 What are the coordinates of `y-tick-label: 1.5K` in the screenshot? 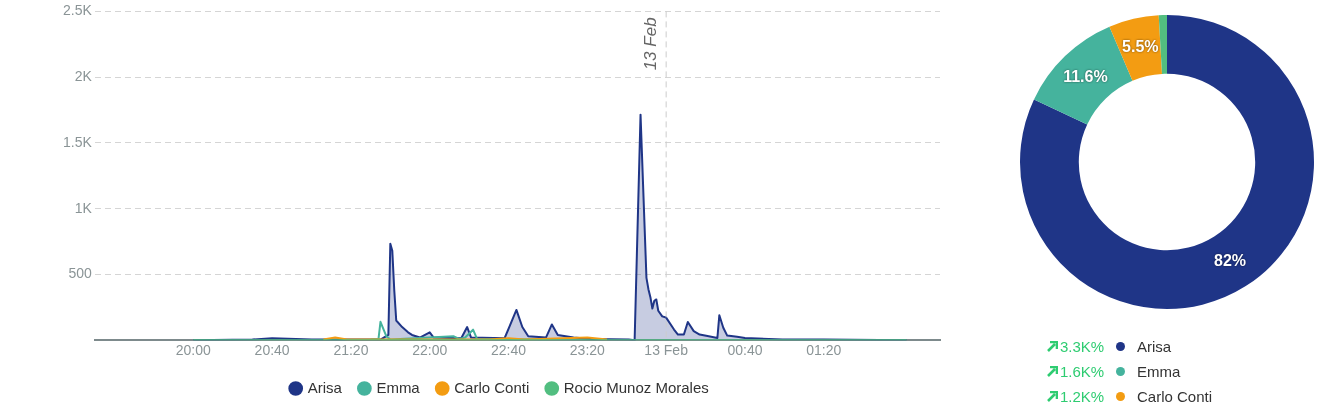 It's located at (77, 141).